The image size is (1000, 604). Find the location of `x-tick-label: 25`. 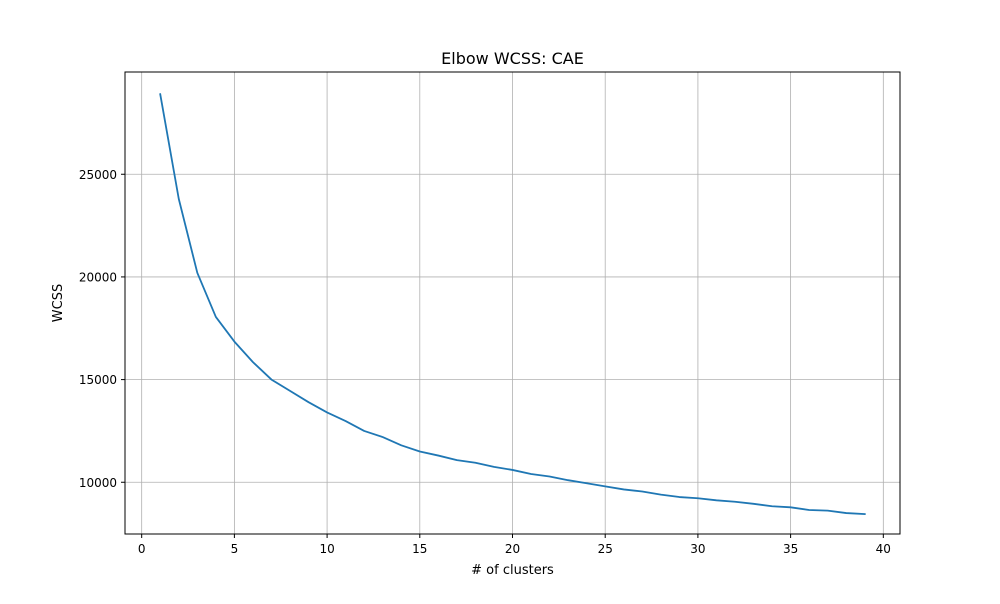

x-tick-label: 25 is located at coordinates (605, 549).